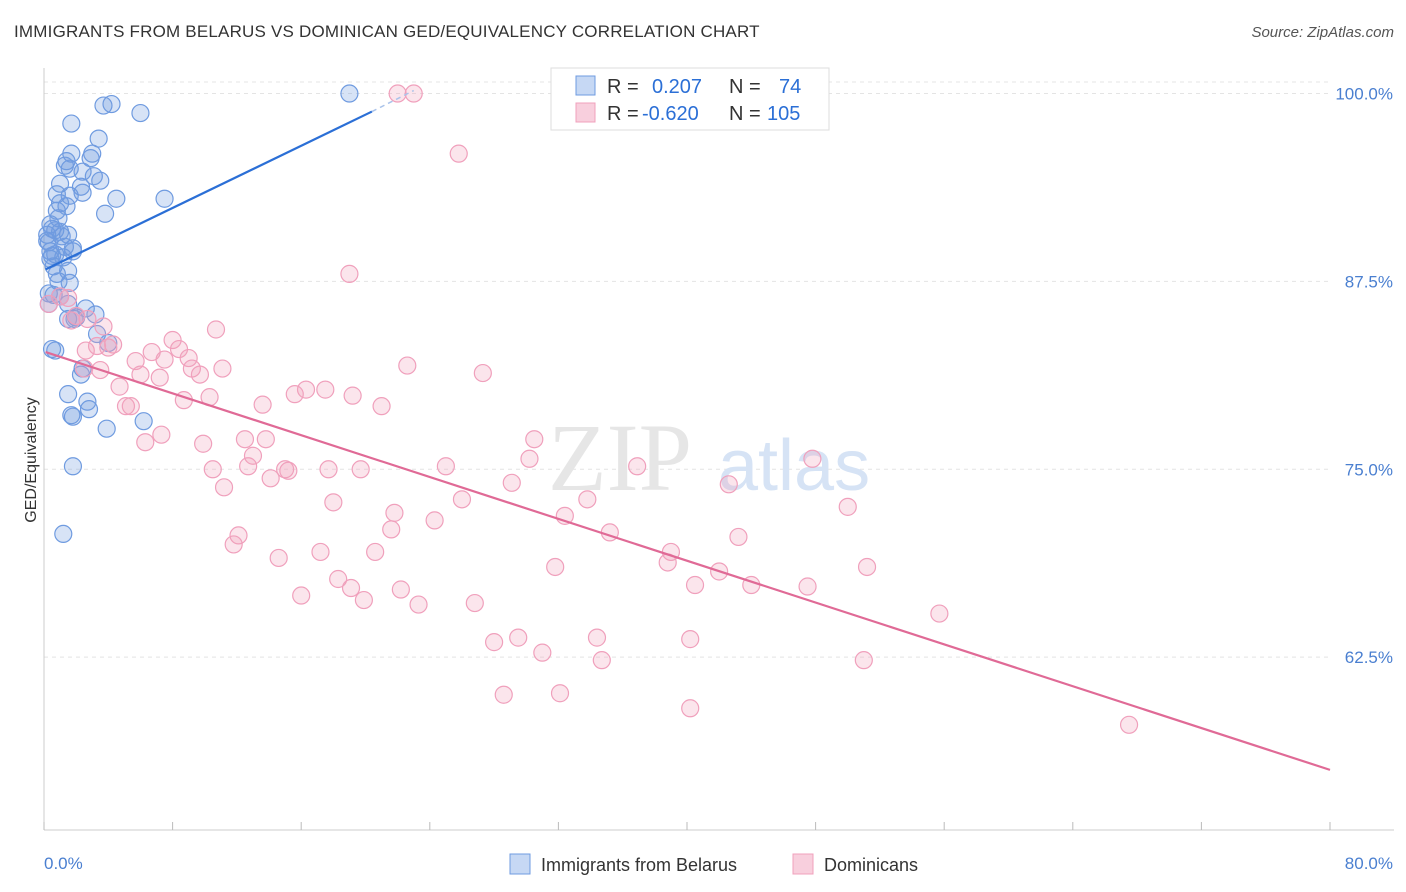  What do you see at coordinates (790, 87) in the screenshot?
I see `legend-n-value-belarus: 74` at bounding box center [790, 87].